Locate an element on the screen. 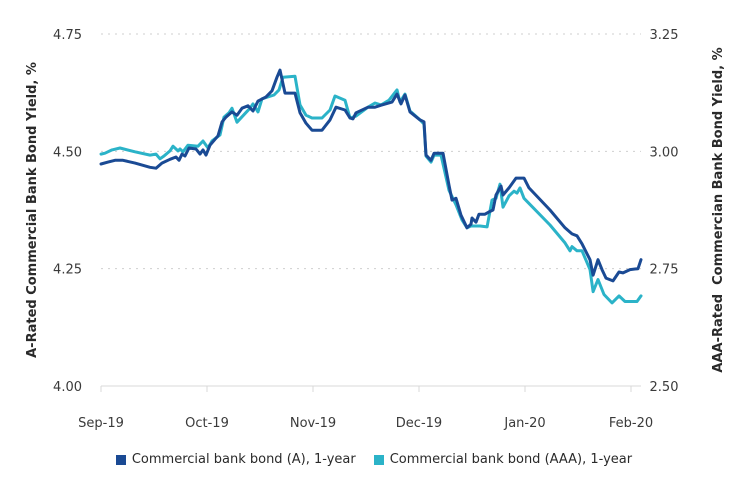 This screenshot has height=496, width=748. right-y-tick-label: 2.75 is located at coordinates (664, 270).